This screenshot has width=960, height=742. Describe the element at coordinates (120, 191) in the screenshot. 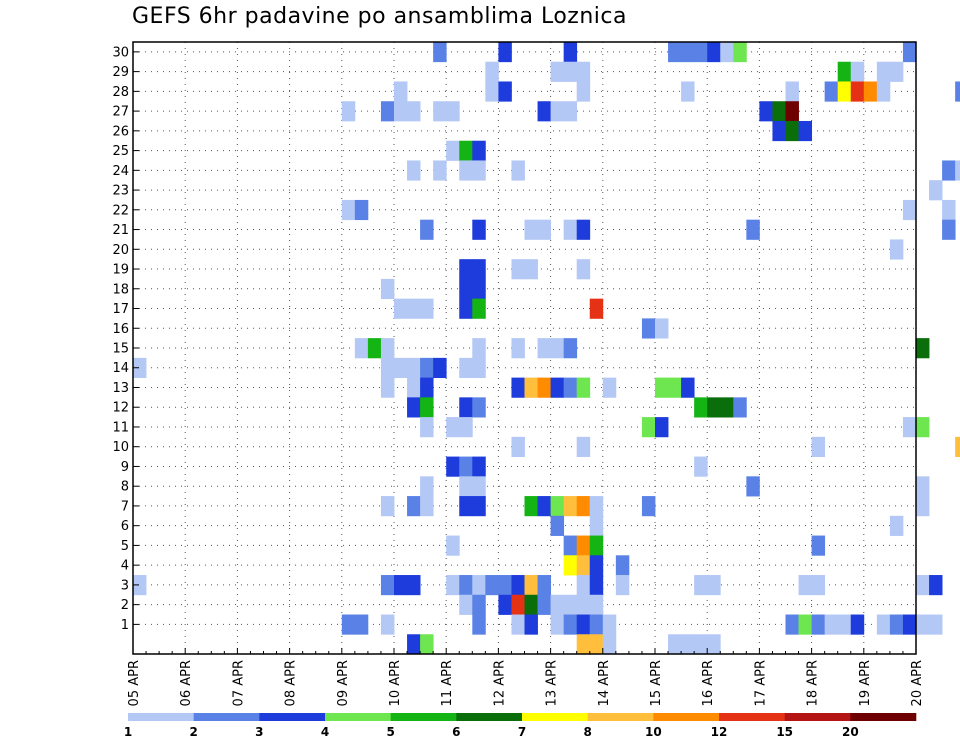

I see `y-tick-label: 23` at that location.